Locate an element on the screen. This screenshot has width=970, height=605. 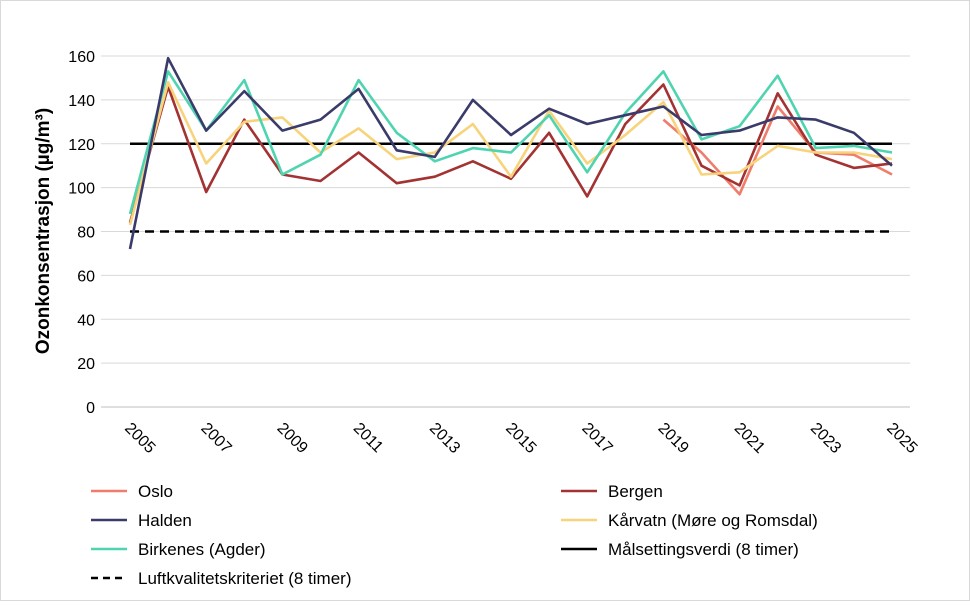
x-tick-label: 2021 is located at coordinates (749, 438).